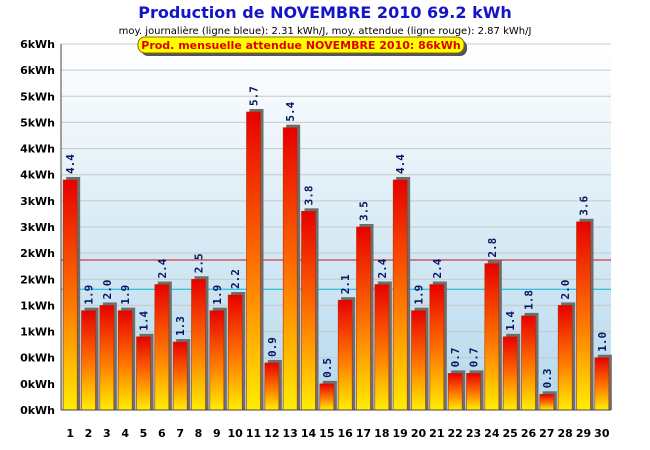  What do you see at coordinates (455, 433) in the screenshot?
I see `x-tick-label: 22` at bounding box center [455, 433].